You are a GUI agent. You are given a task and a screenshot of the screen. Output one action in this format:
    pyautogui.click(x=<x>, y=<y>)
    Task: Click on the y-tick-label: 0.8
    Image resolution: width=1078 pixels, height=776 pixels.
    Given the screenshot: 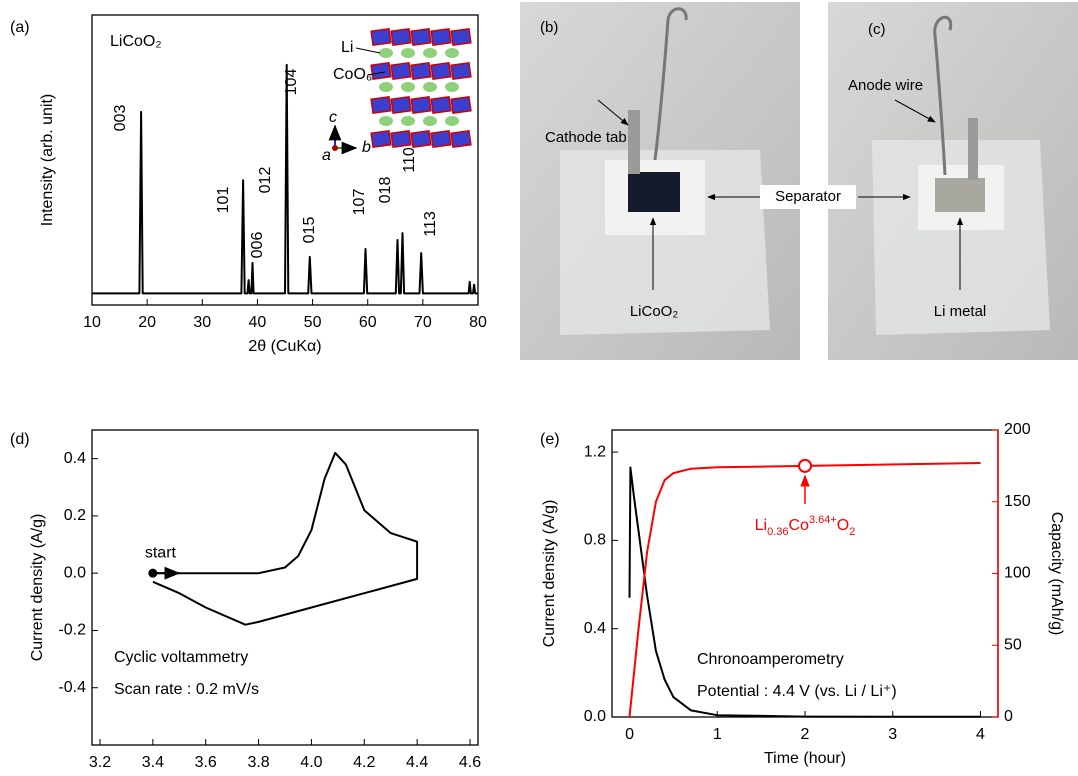 What is the action you would take?
    pyautogui.click(x=595, y=540)
    